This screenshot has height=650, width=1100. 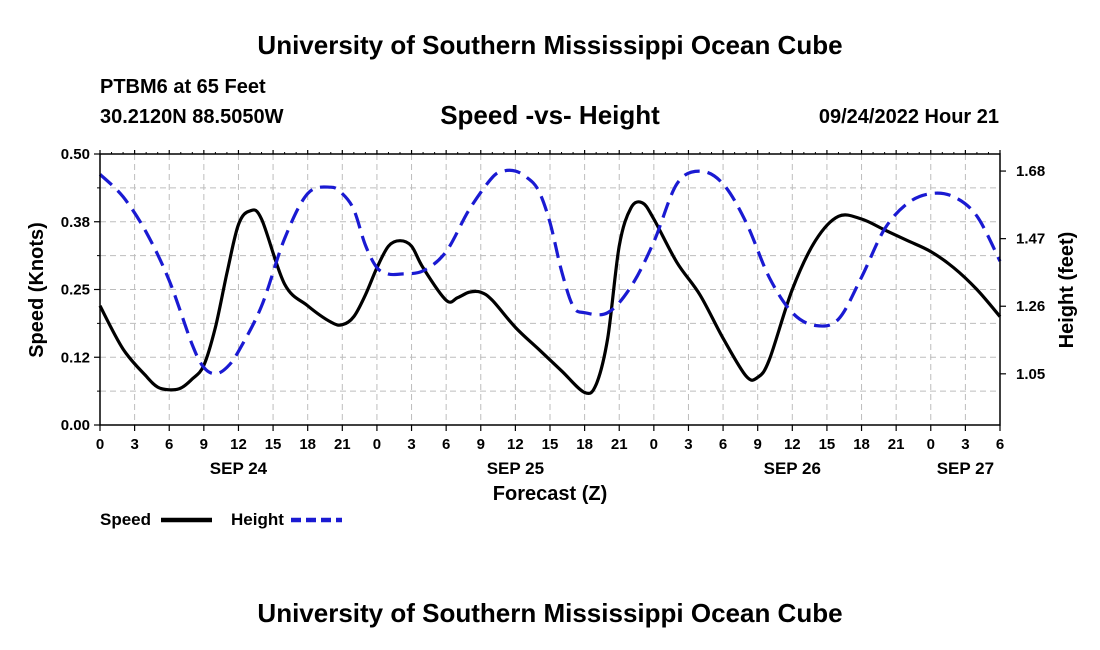 What do you see at coordinates (192, 117) in the screenshot?
I see `station-coordinates: 30.2120N 88.5050W` at bounding box center [192, 117].